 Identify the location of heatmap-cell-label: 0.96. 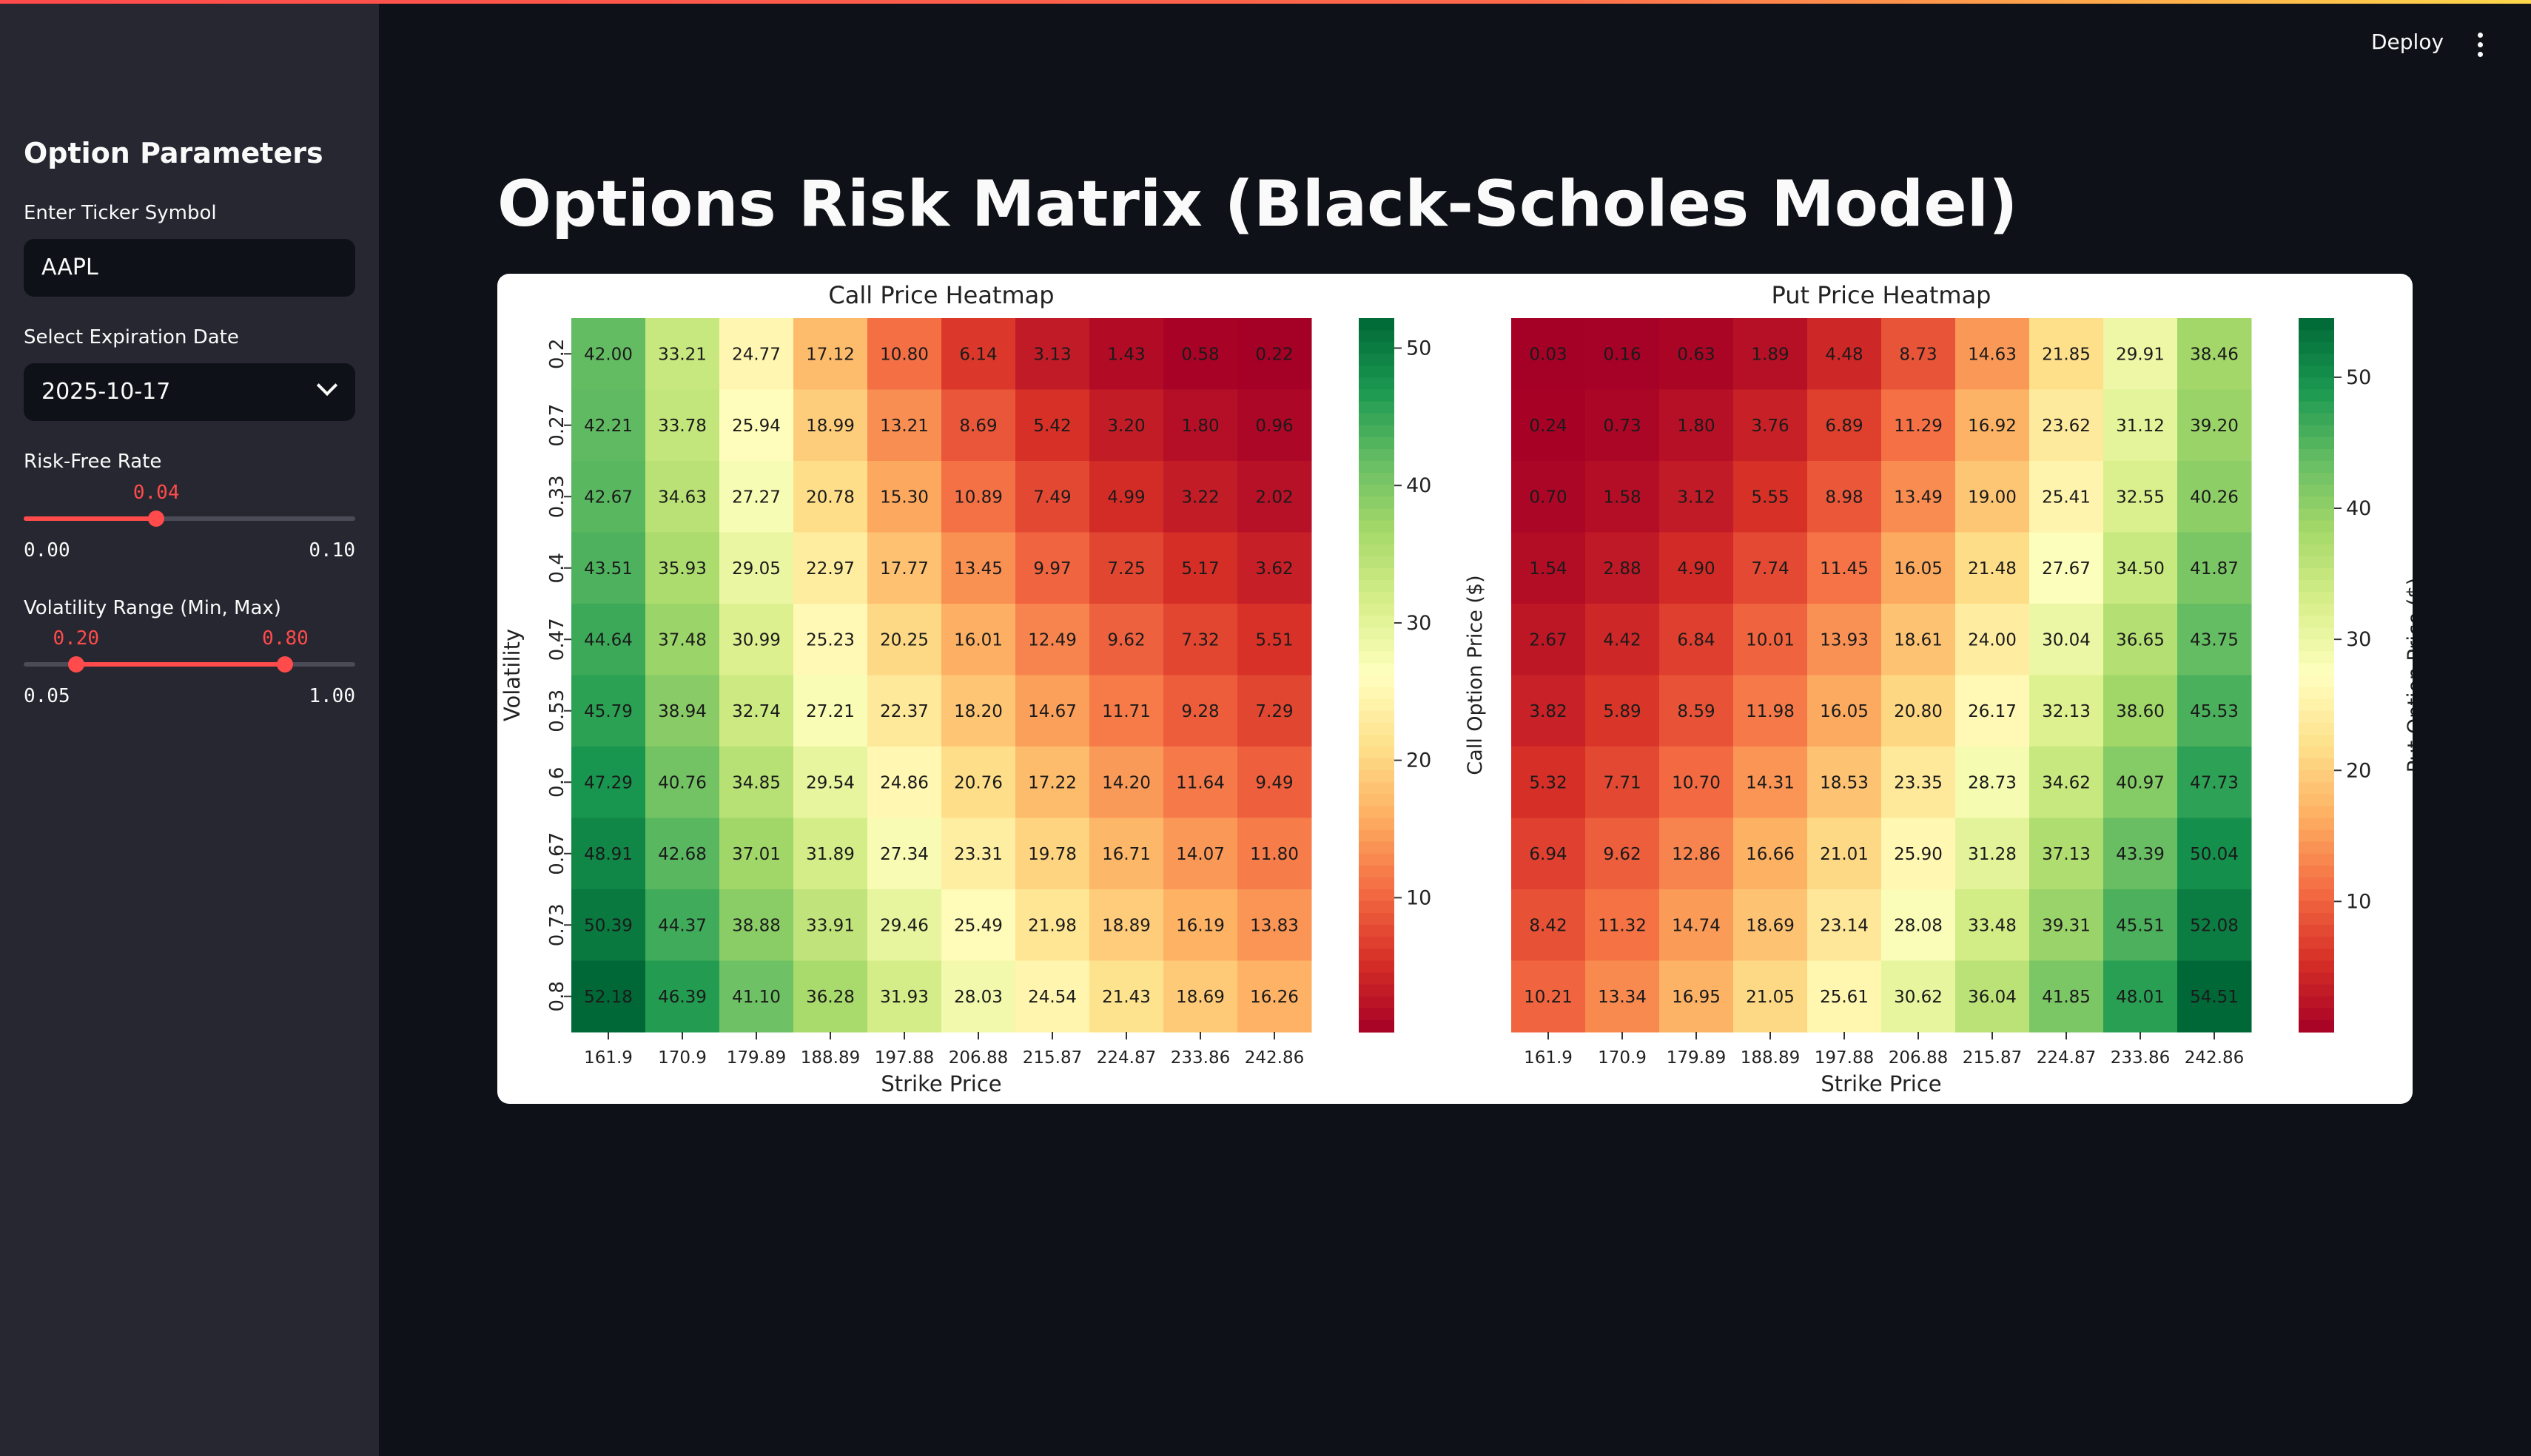
(1274, 426).